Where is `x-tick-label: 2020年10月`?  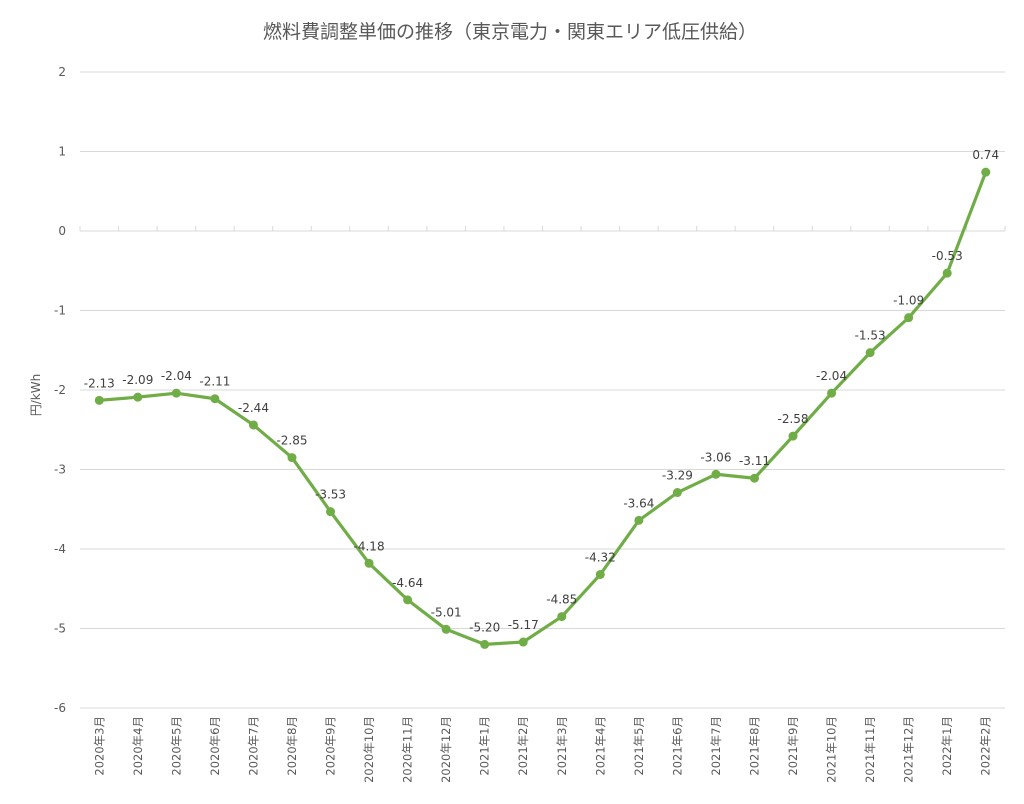 x-tick-label: 2020年10月 is located at coordinates (369, 749).